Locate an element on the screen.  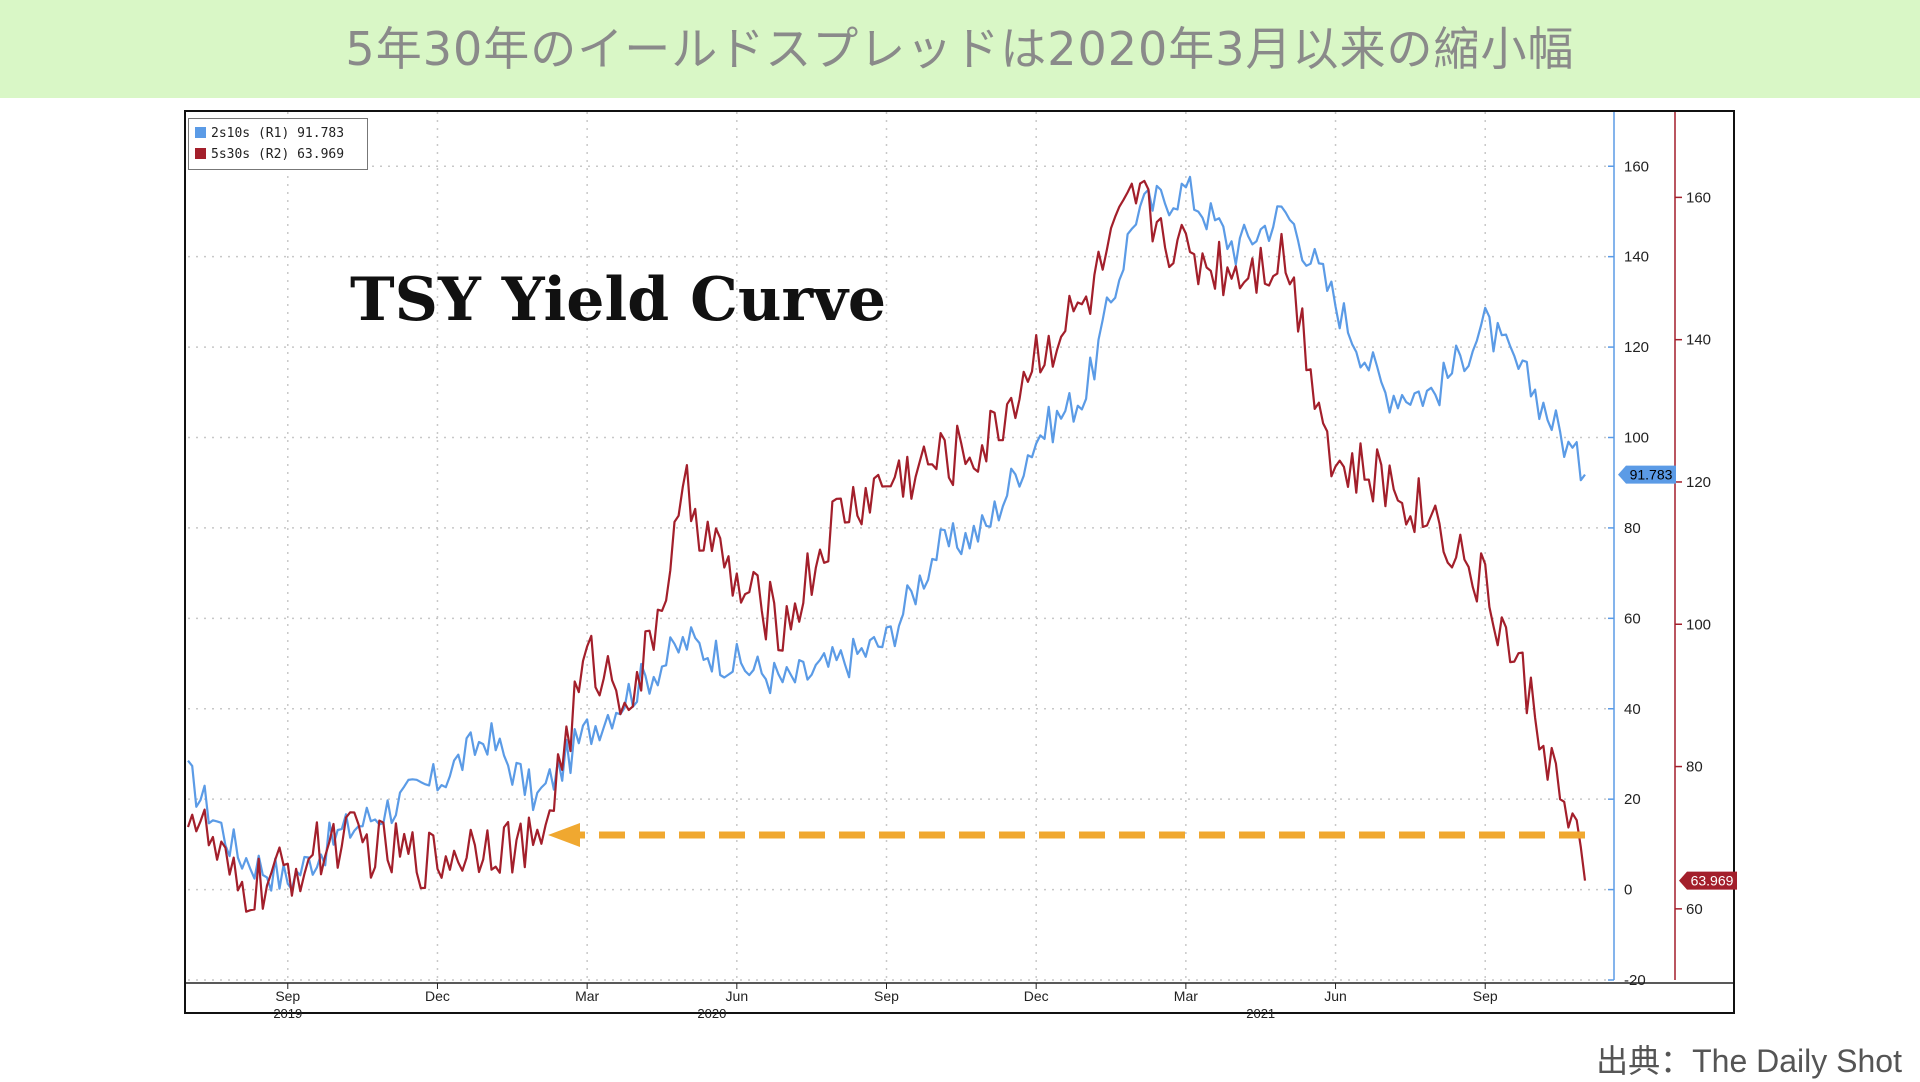
chart-title: TSY Yield Curve is located at coordinates (618, 300).